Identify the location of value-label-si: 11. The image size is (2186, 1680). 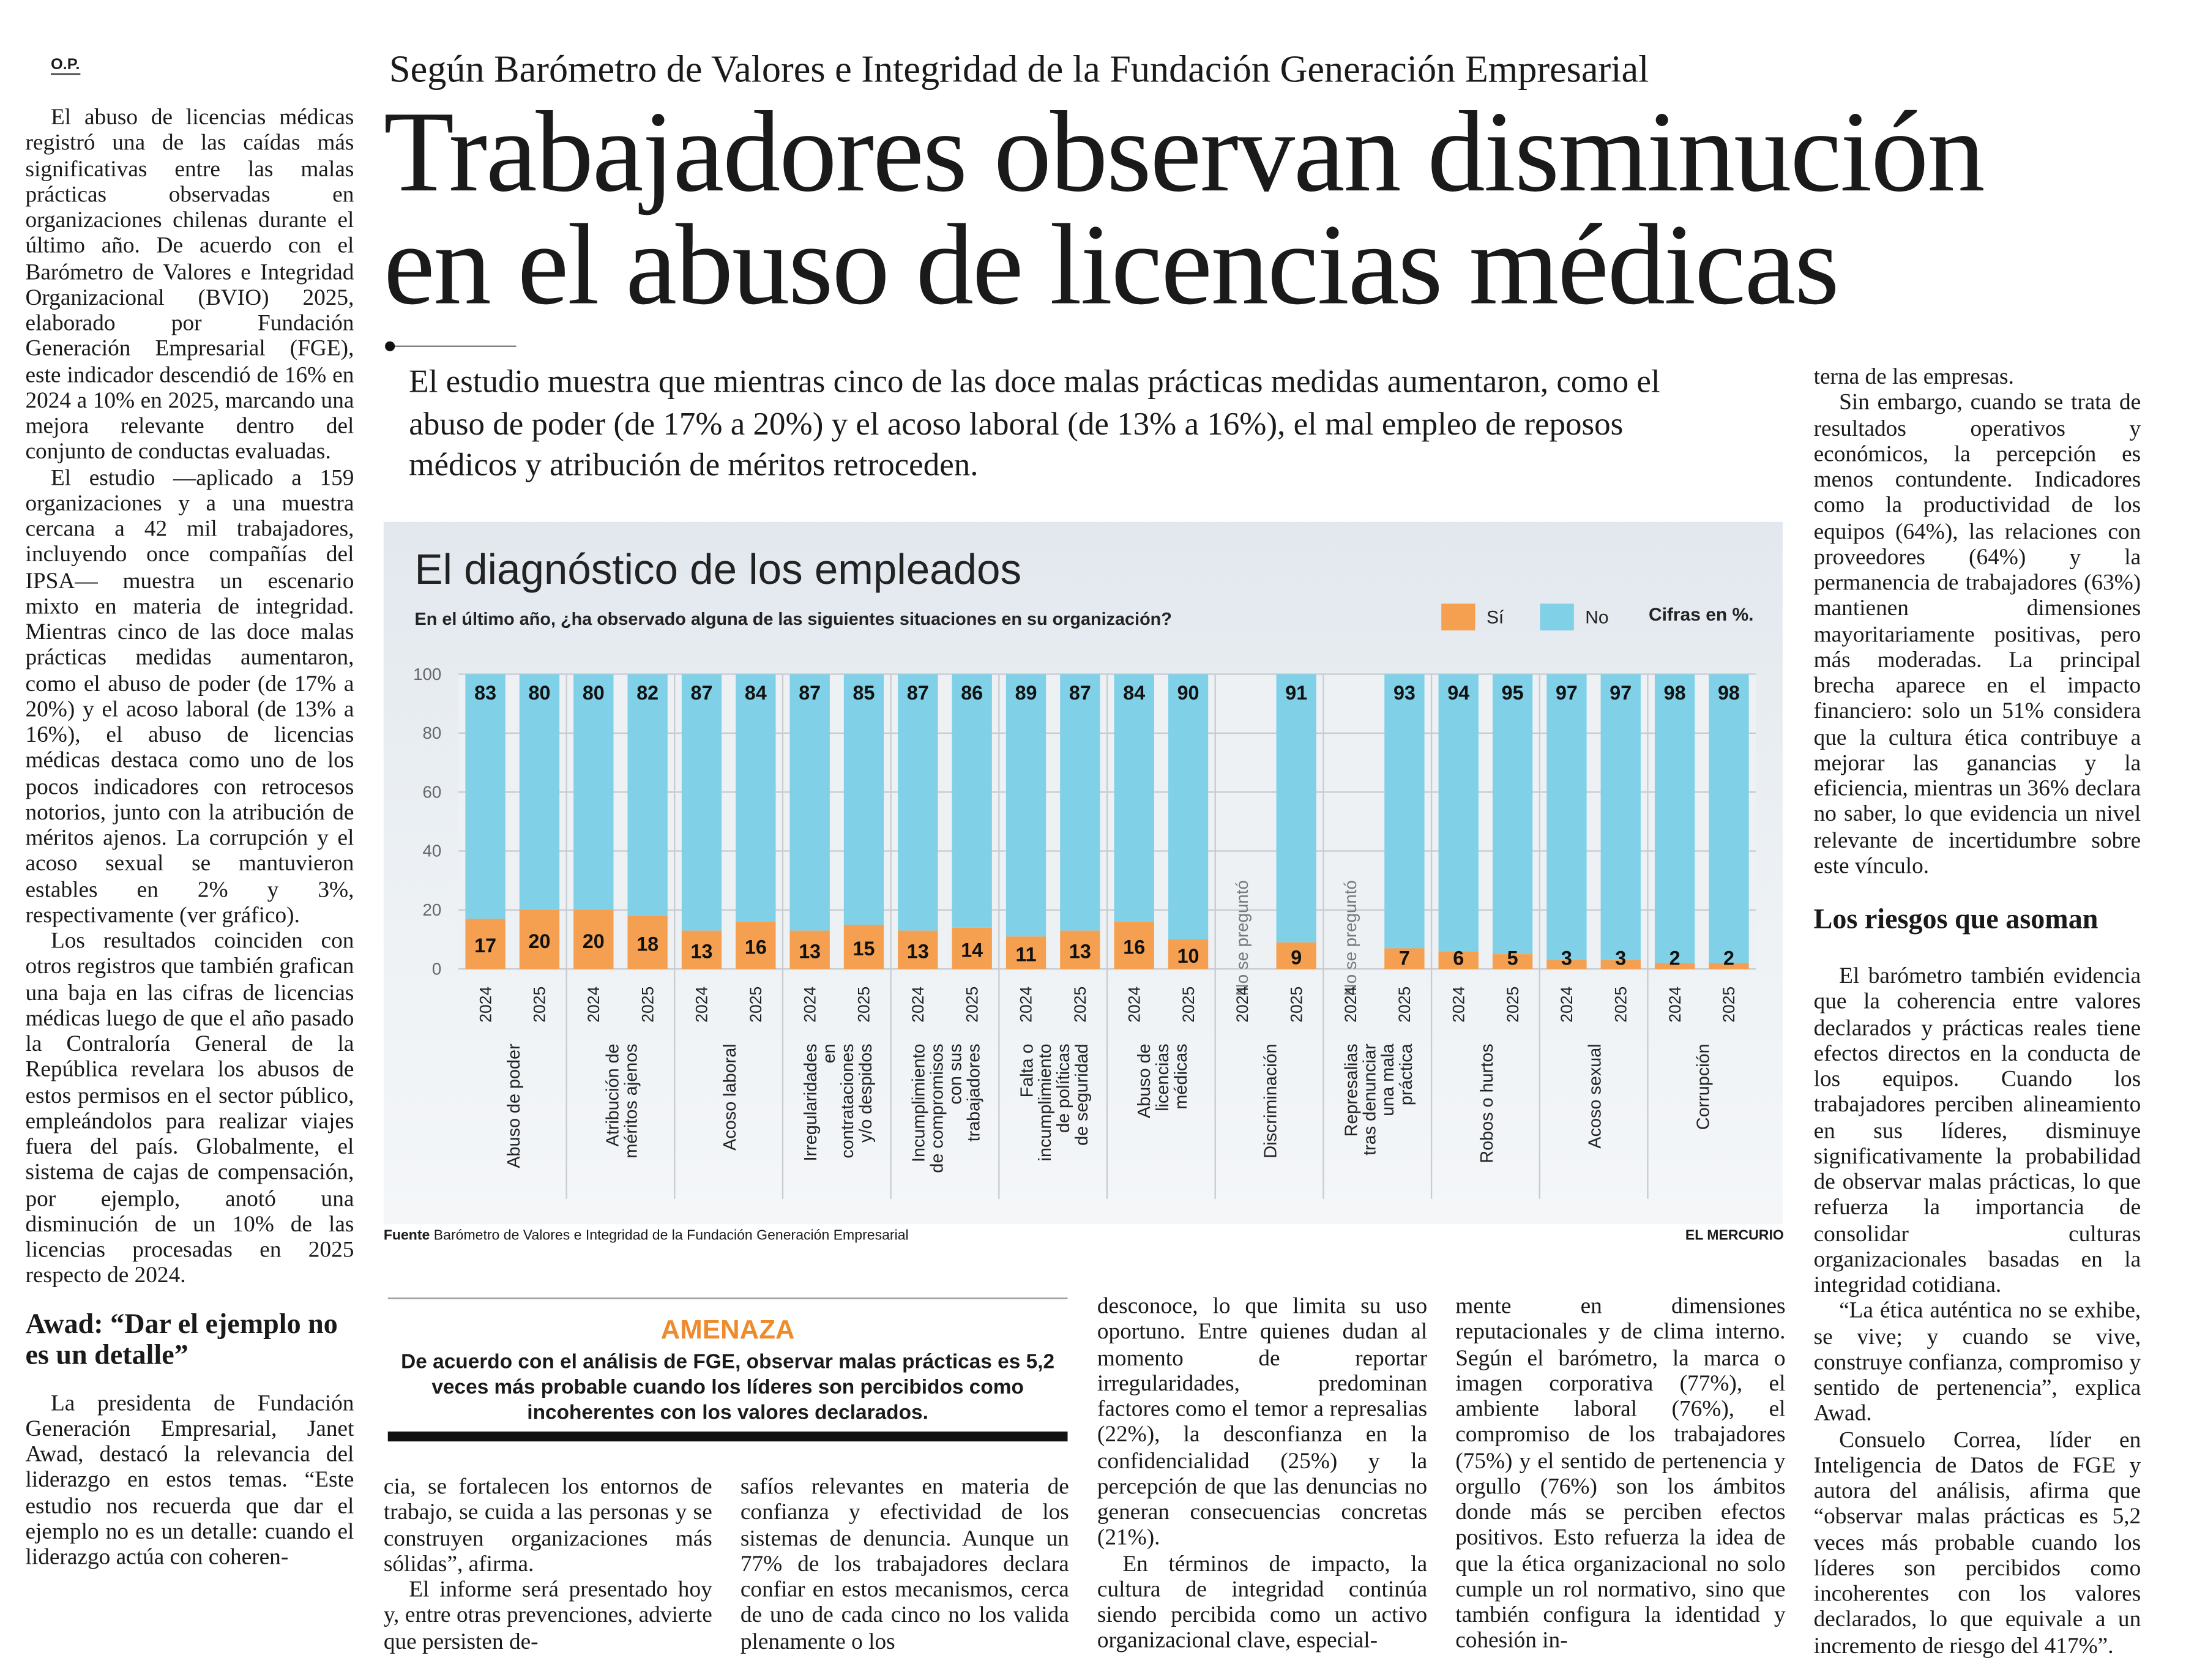
(1025, 955).